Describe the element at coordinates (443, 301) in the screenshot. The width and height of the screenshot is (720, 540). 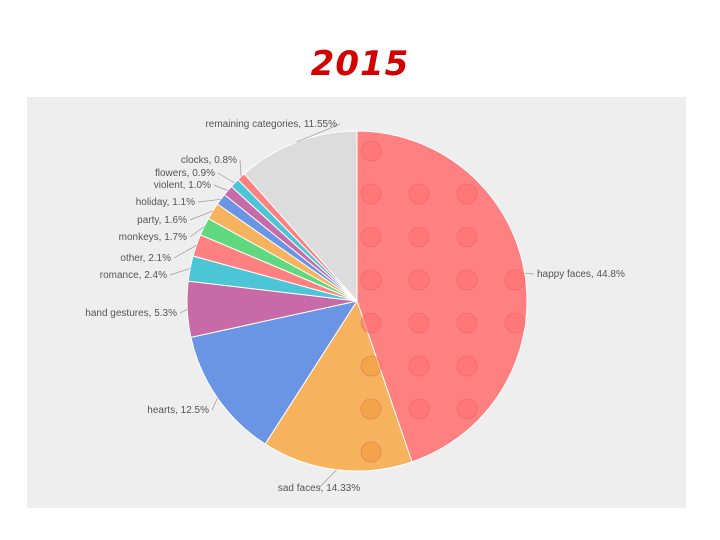
I see `emoji-pattern` at that location.